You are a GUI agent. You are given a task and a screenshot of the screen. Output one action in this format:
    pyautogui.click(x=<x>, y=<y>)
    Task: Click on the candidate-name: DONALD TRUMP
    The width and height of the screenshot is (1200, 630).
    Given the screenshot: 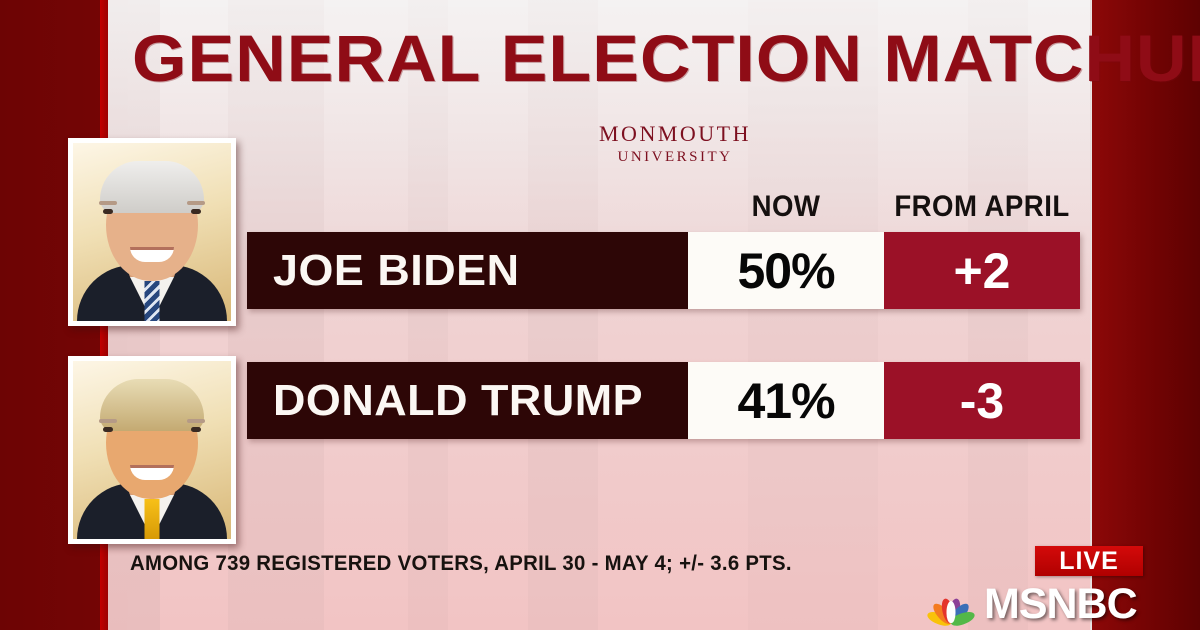 What is the action you would take?
    pyautogui.click(x=458, y=400)
    